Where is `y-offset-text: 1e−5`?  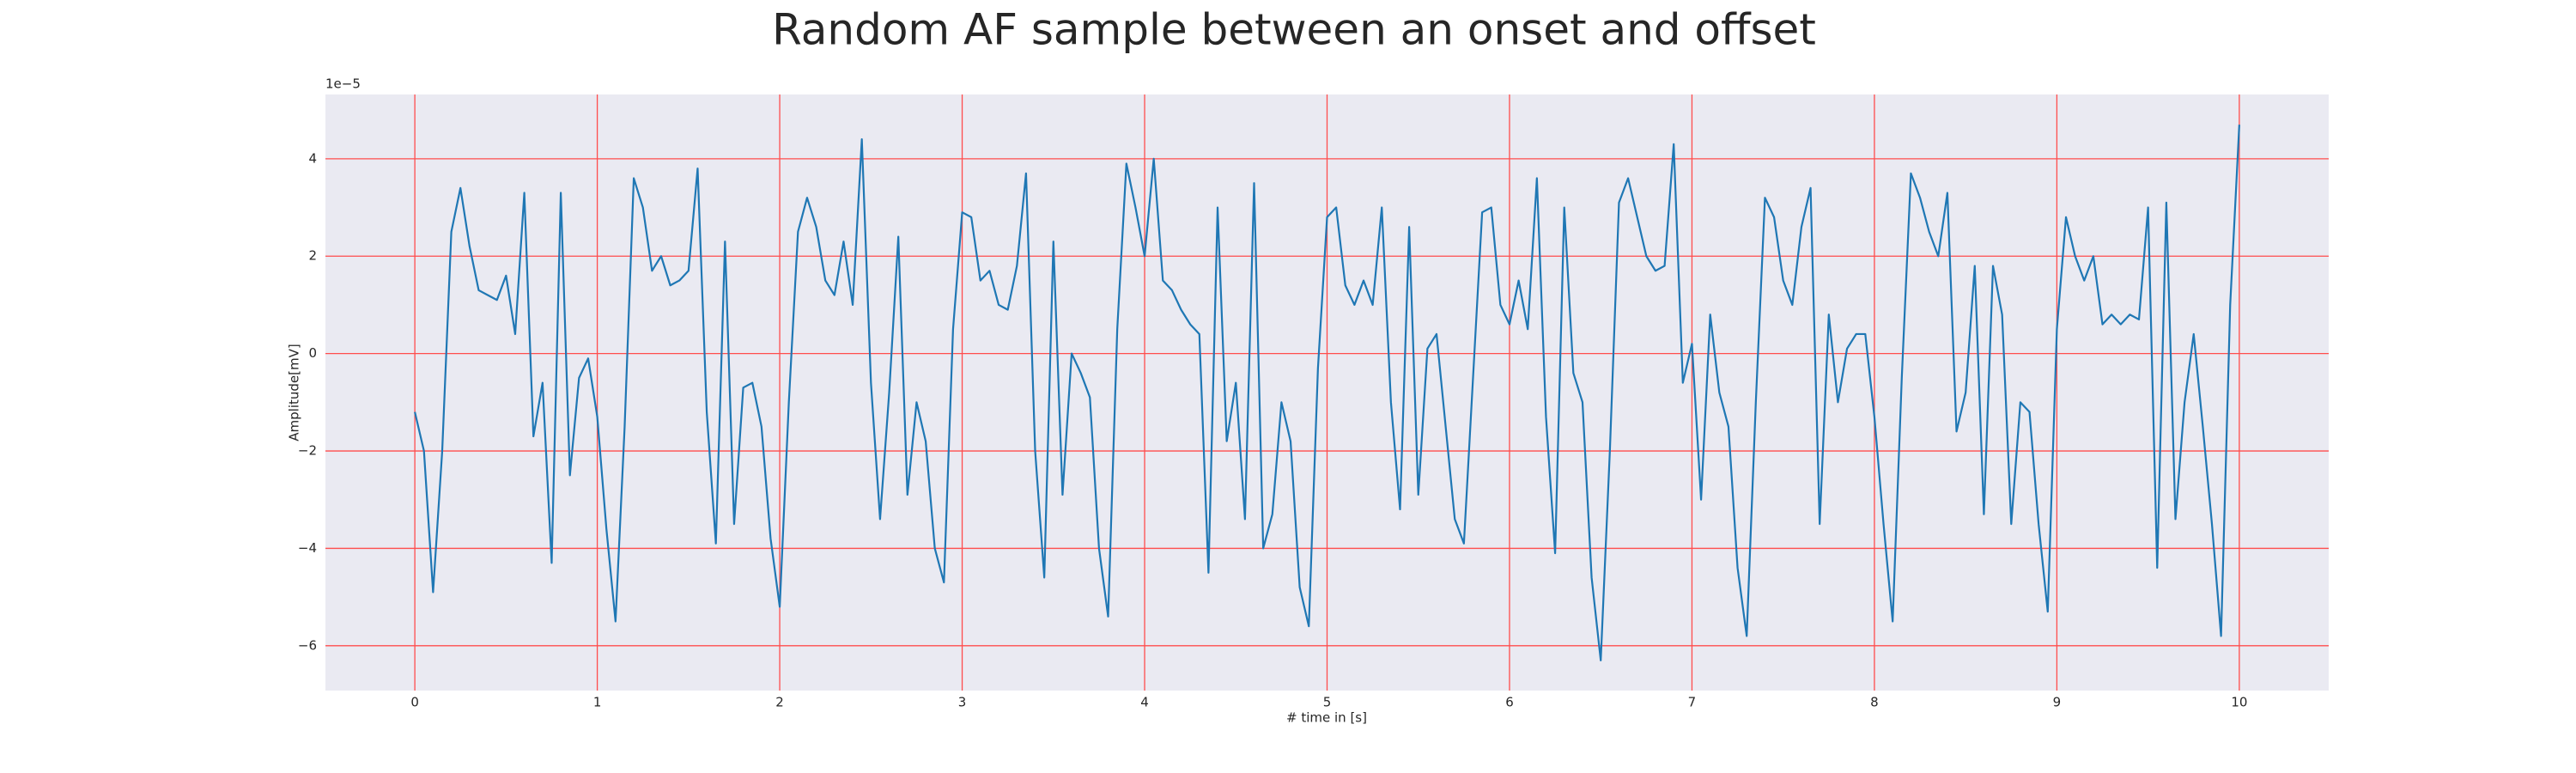
y-offset-text: 1e−5 is located at coordinates (343, 84).